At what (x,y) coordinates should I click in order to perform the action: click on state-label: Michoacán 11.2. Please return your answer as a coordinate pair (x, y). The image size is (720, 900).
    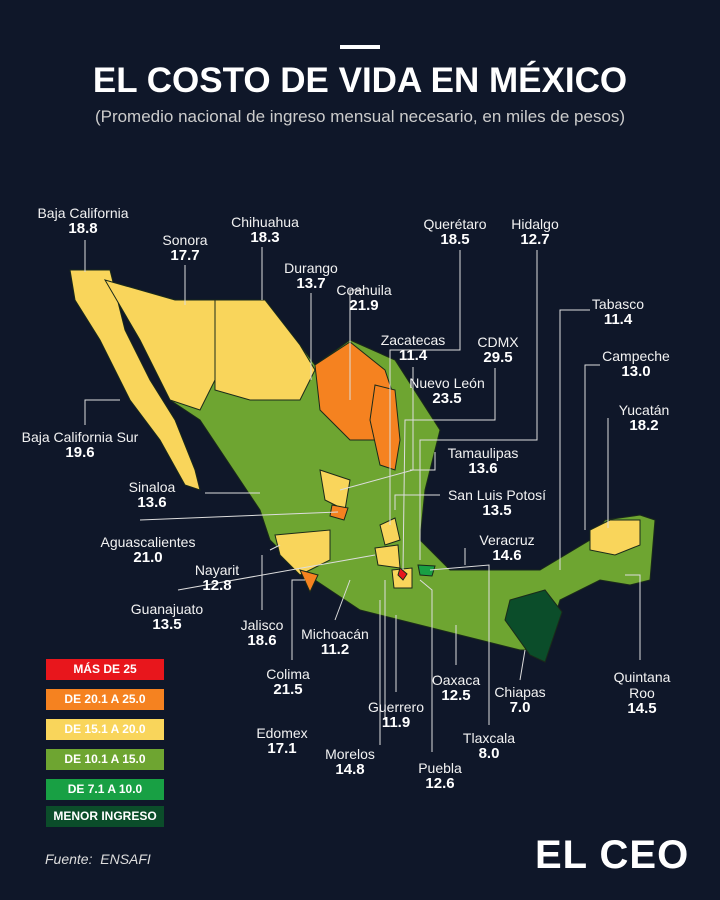
    Looking at the image, I should click on (335, 642).